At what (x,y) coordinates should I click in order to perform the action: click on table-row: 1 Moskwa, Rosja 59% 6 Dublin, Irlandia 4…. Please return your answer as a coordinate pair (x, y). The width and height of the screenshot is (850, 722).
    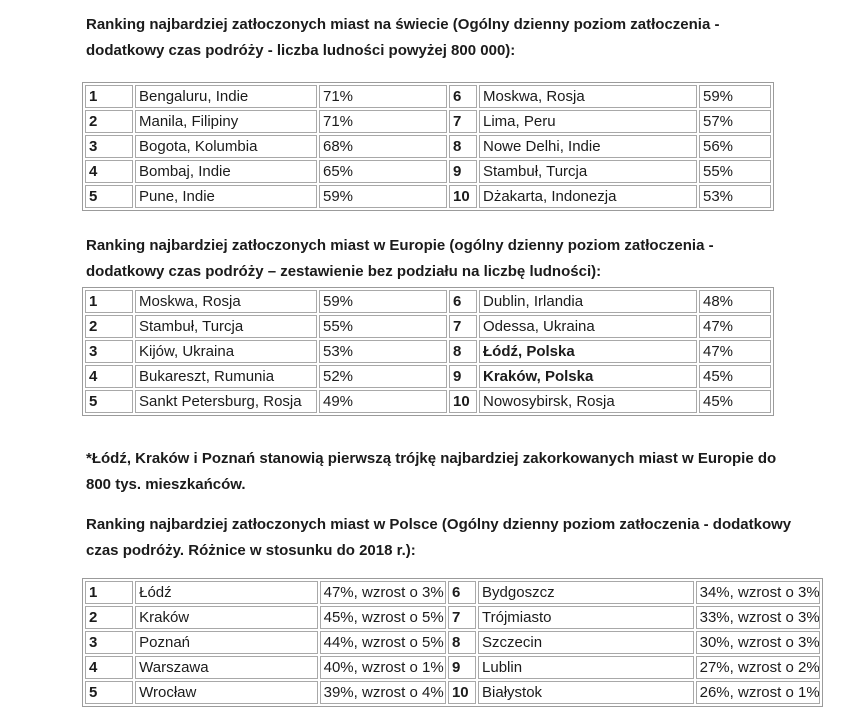
    Looking at the image, I should click on (428, 301).